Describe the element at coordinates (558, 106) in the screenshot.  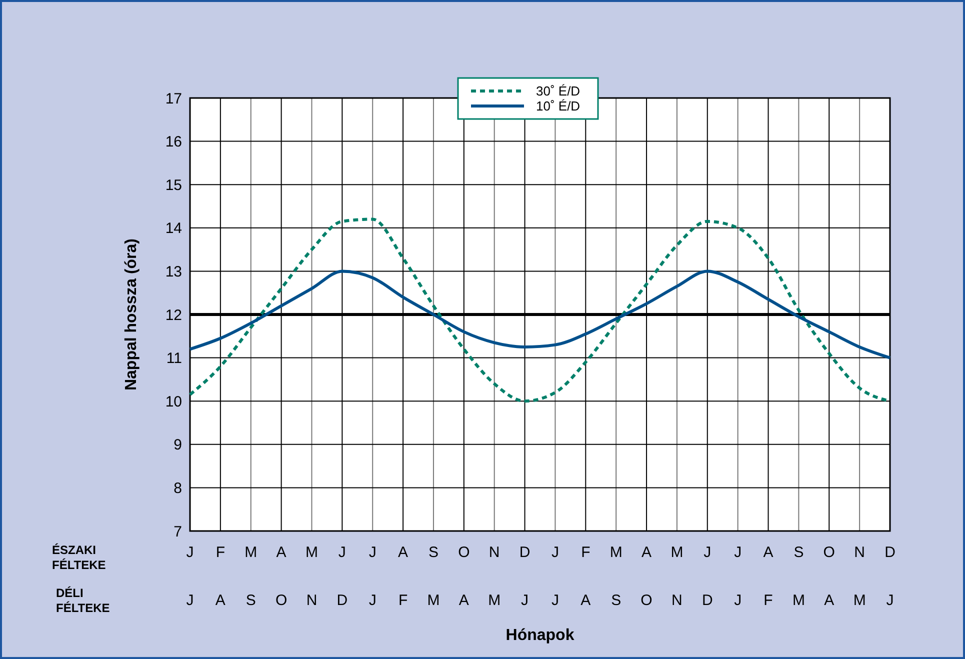
I see `legend-label: 10˚ É/D` at that location.